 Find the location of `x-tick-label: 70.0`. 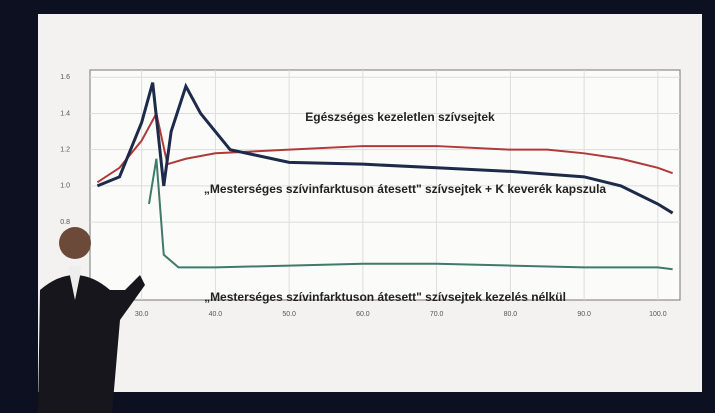

x-tick-label: 70.0 is located at coordinates (437, 314).